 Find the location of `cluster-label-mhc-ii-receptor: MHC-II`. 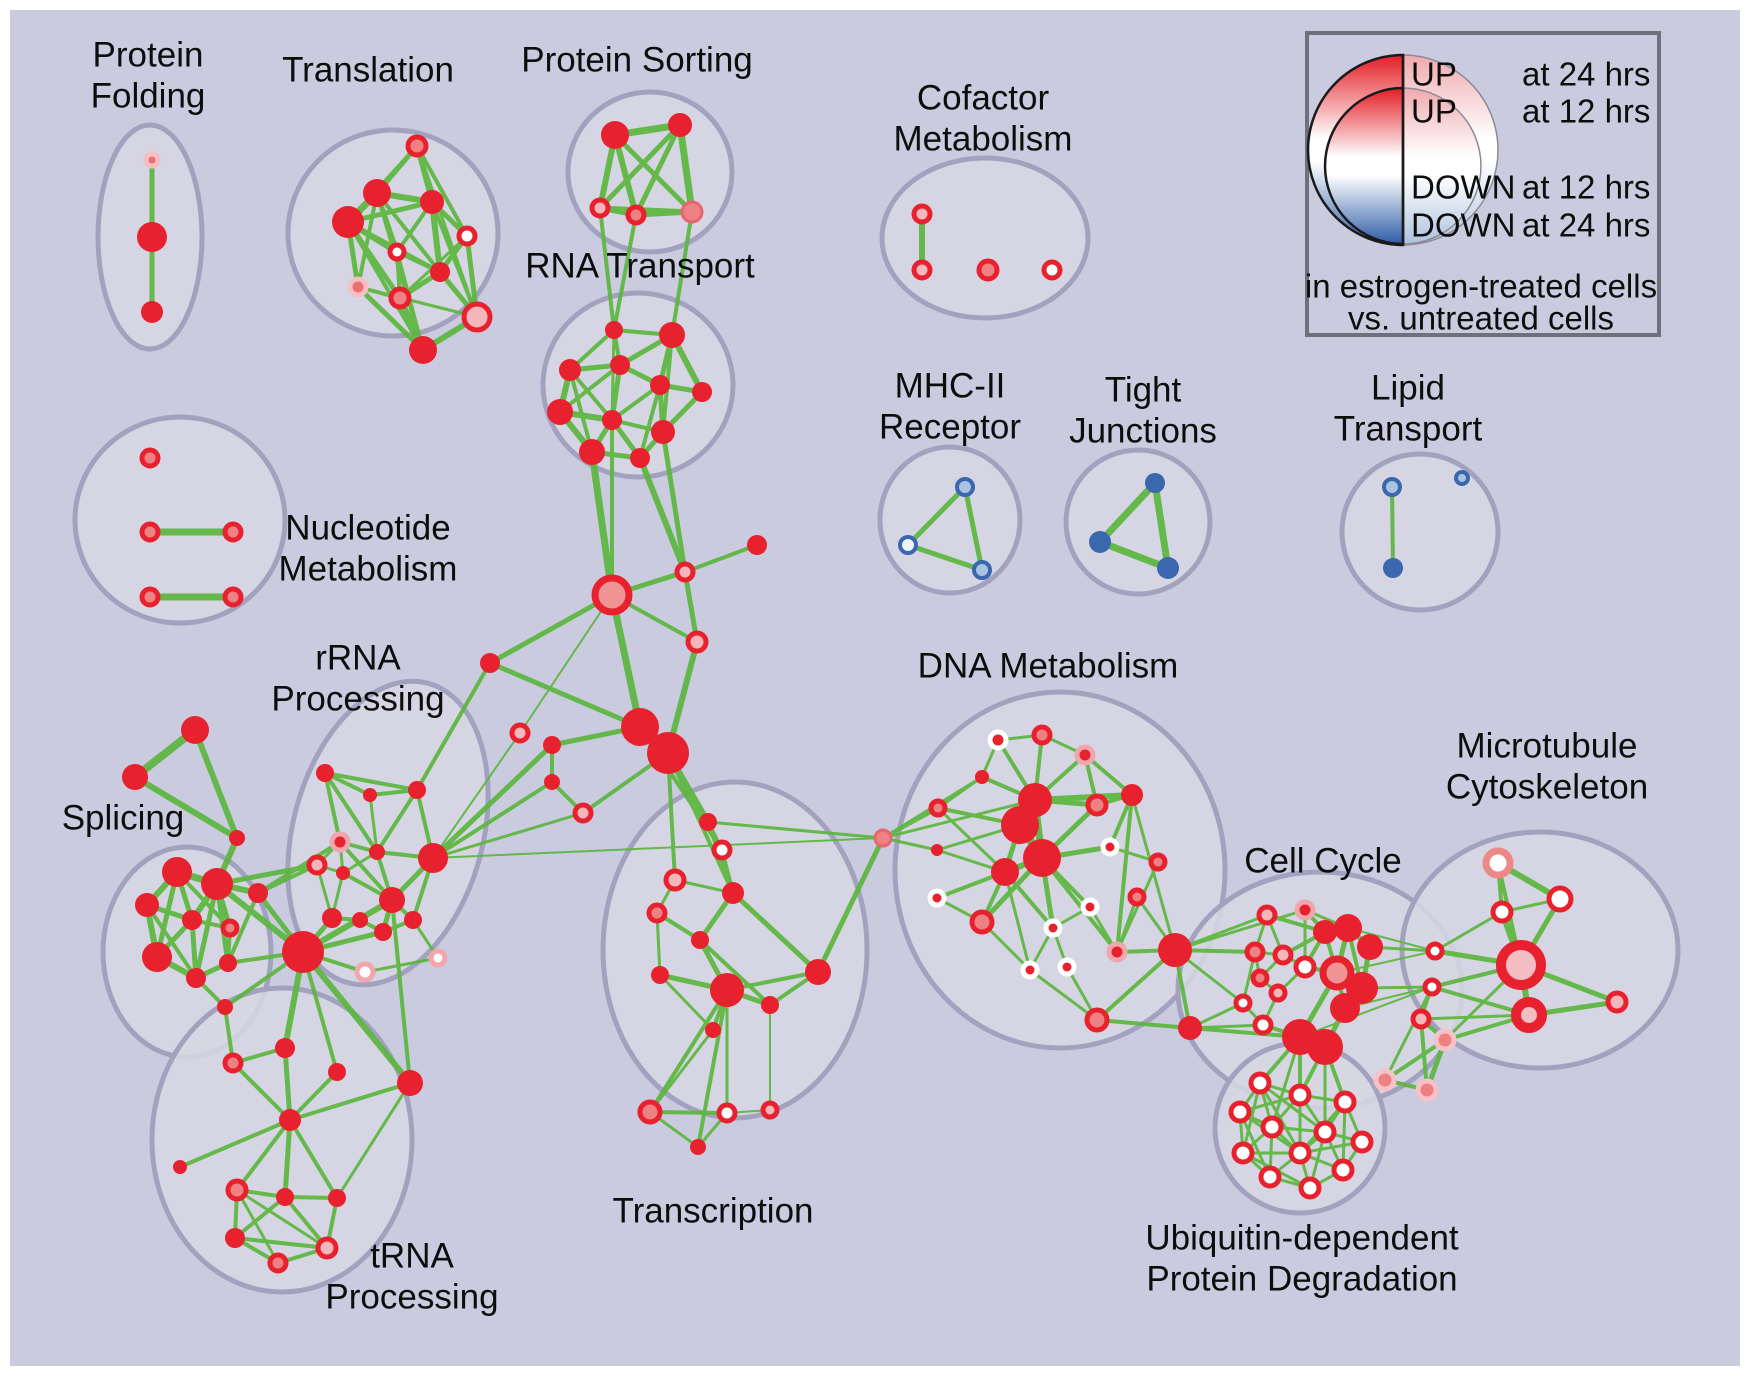

cluster-label-mhc-ii-receptor: MHC-II is located at coordinates (950, 385).